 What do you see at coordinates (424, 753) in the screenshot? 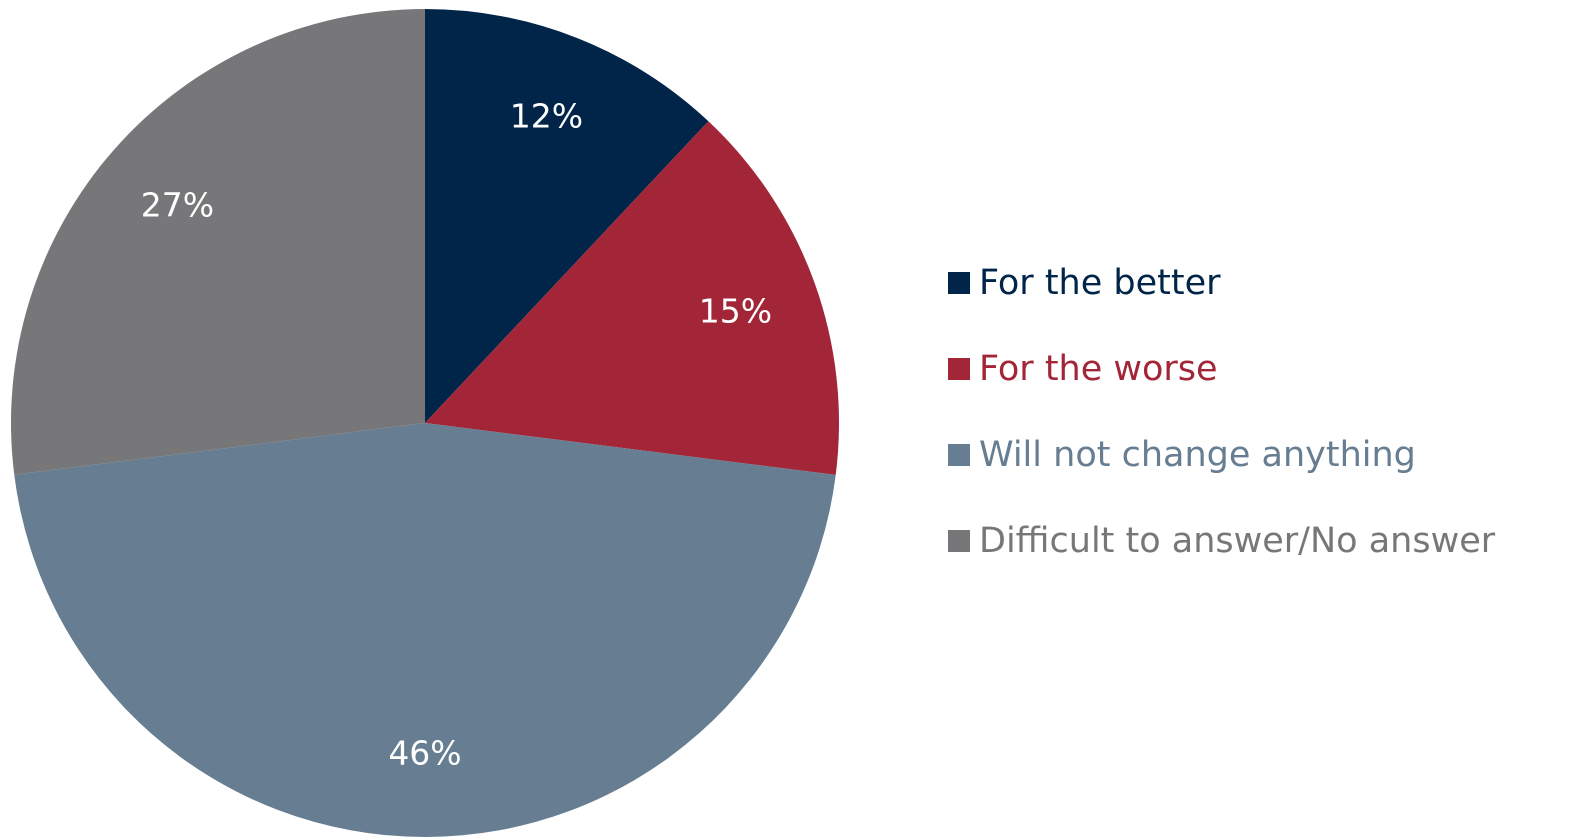
I see `data-label-will-not-change-anything: 46%` at bounding box center [424, 753].